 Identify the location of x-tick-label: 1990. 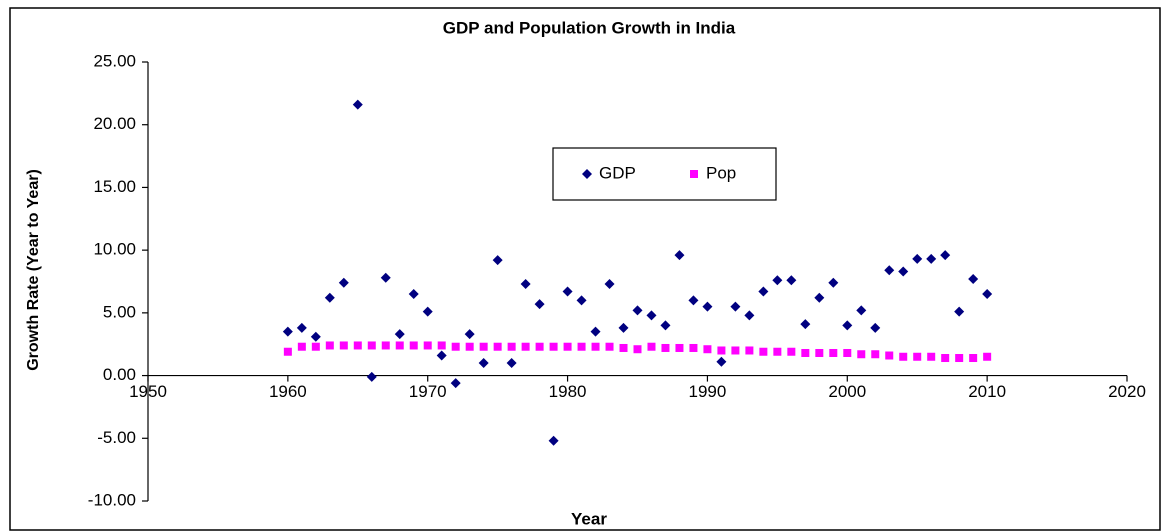
(708, 391).